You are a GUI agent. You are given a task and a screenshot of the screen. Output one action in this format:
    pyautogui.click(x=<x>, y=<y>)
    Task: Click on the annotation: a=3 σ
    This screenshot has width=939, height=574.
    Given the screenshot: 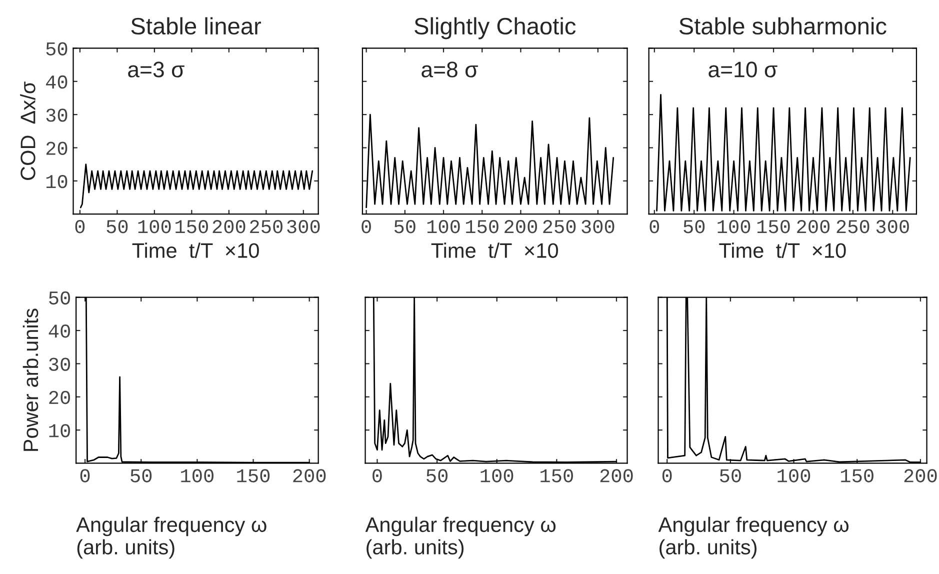 What is the action you would take?
    pyautogui.click(x=156, y=70)
    